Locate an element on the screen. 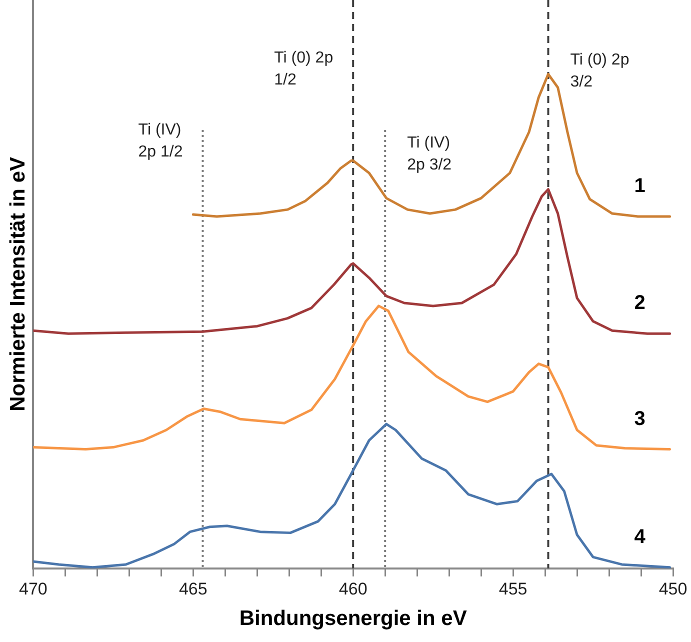 The image size is (691, 642). ref-line-label: Ti (IV) 2p 3/2 is located at coordinates (429, 154).